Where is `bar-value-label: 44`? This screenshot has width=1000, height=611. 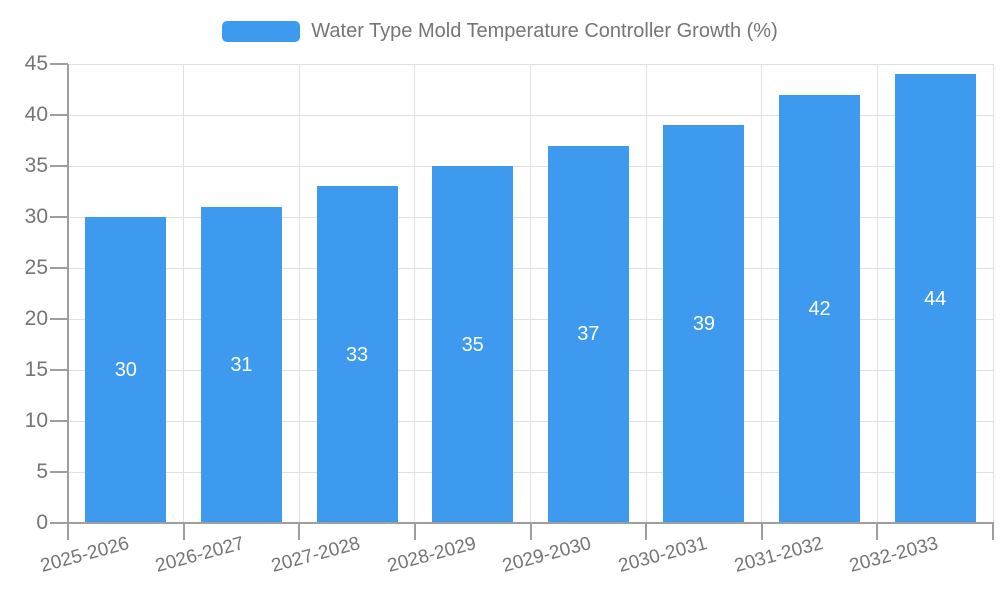 bar-value-label: 44 is located at coordinates (935, 298).